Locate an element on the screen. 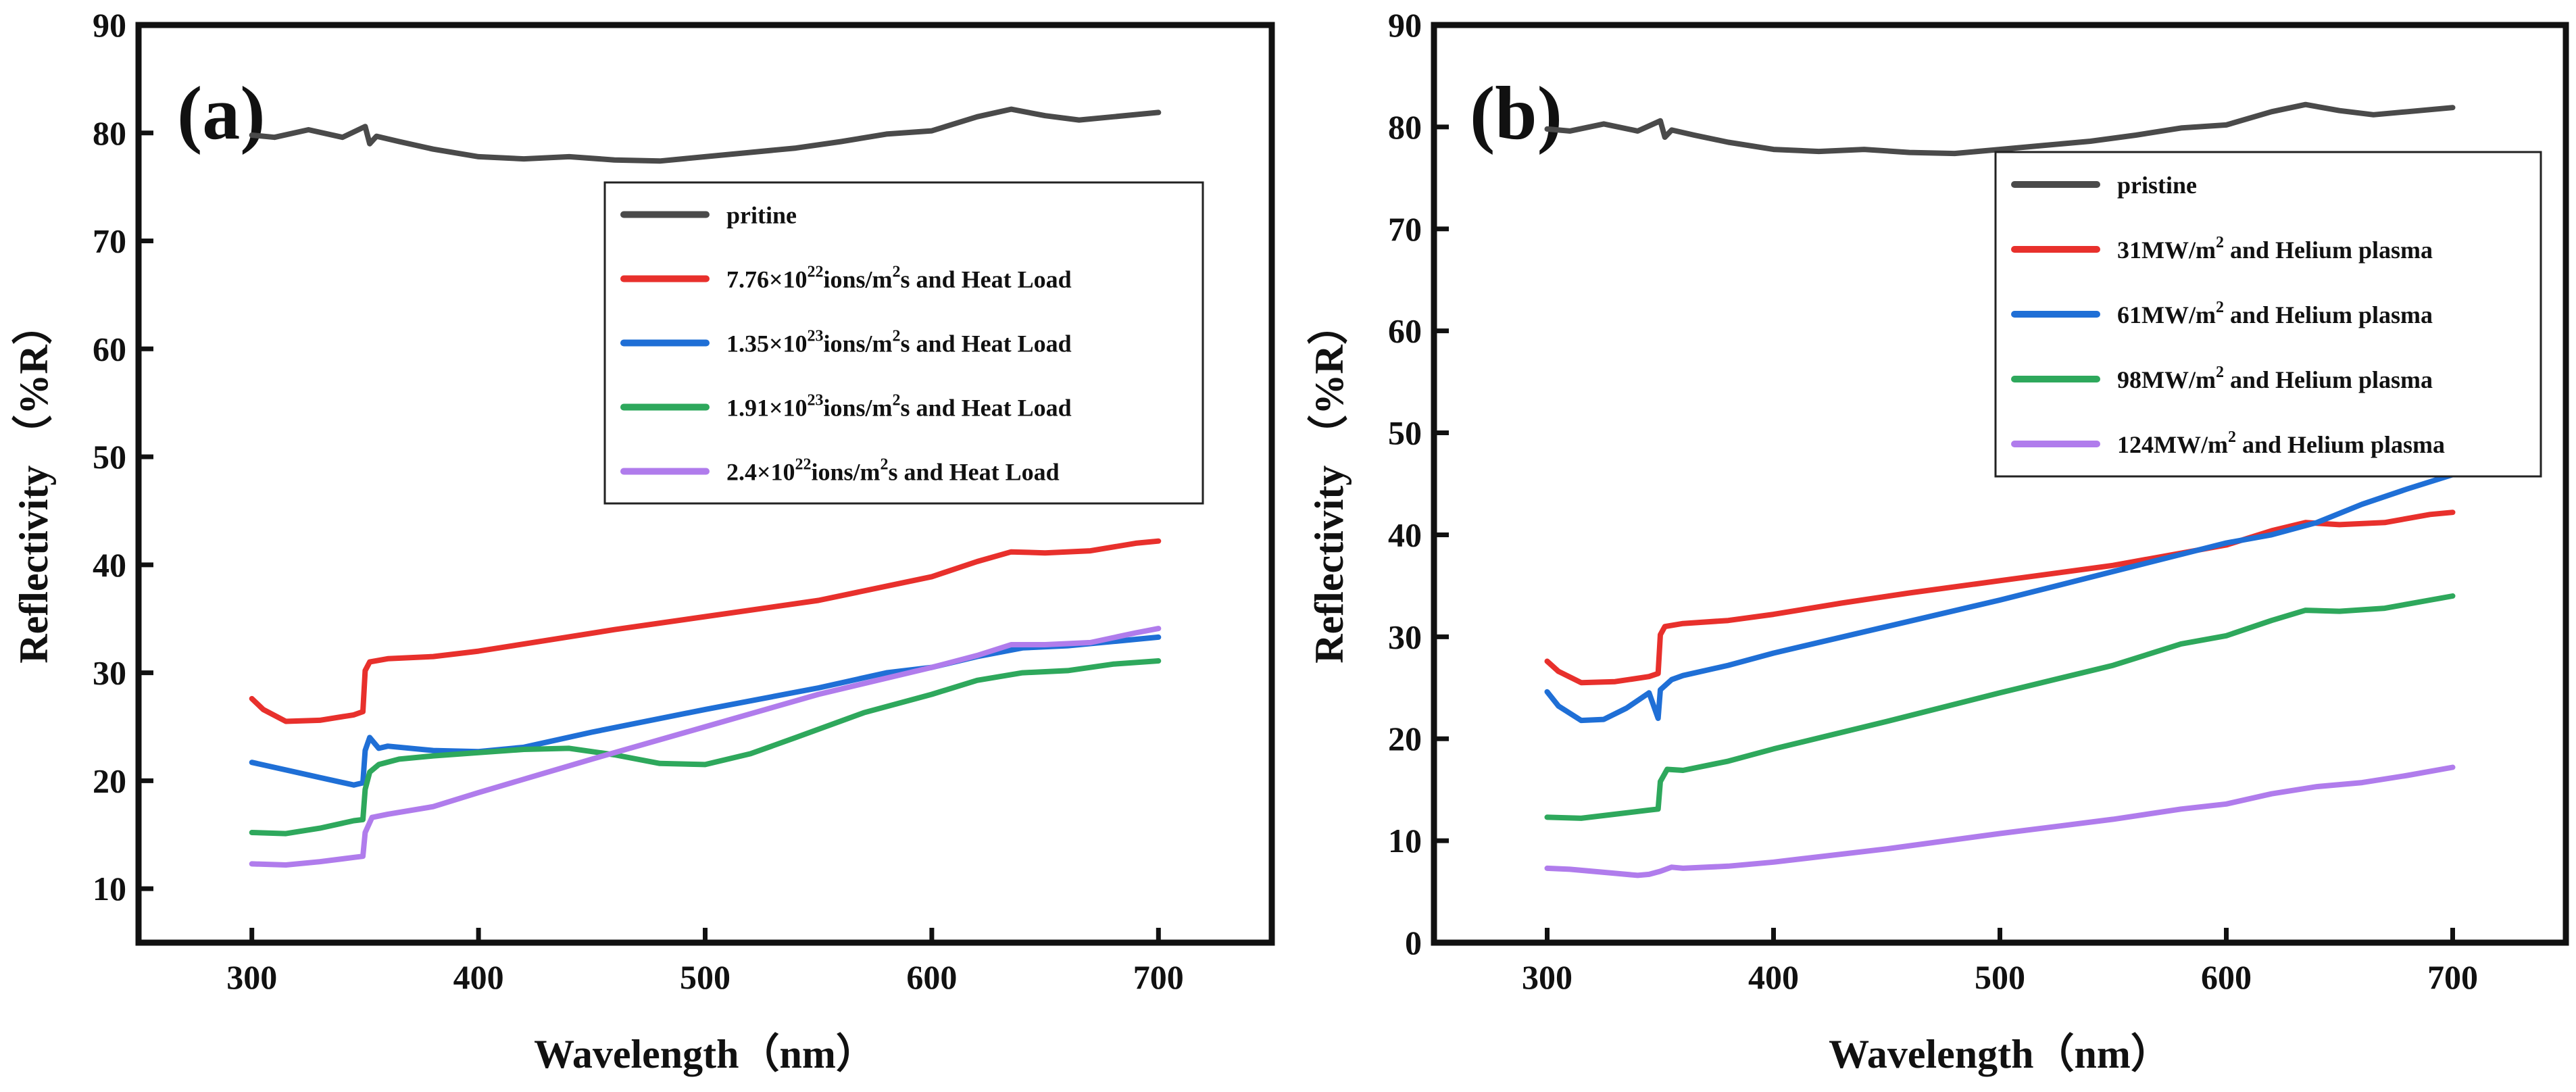 The height and width of the screenshot is (1092, 2576). panel-a-legend-text-pre: 1.91×10 is located at coordinates (767, 409).